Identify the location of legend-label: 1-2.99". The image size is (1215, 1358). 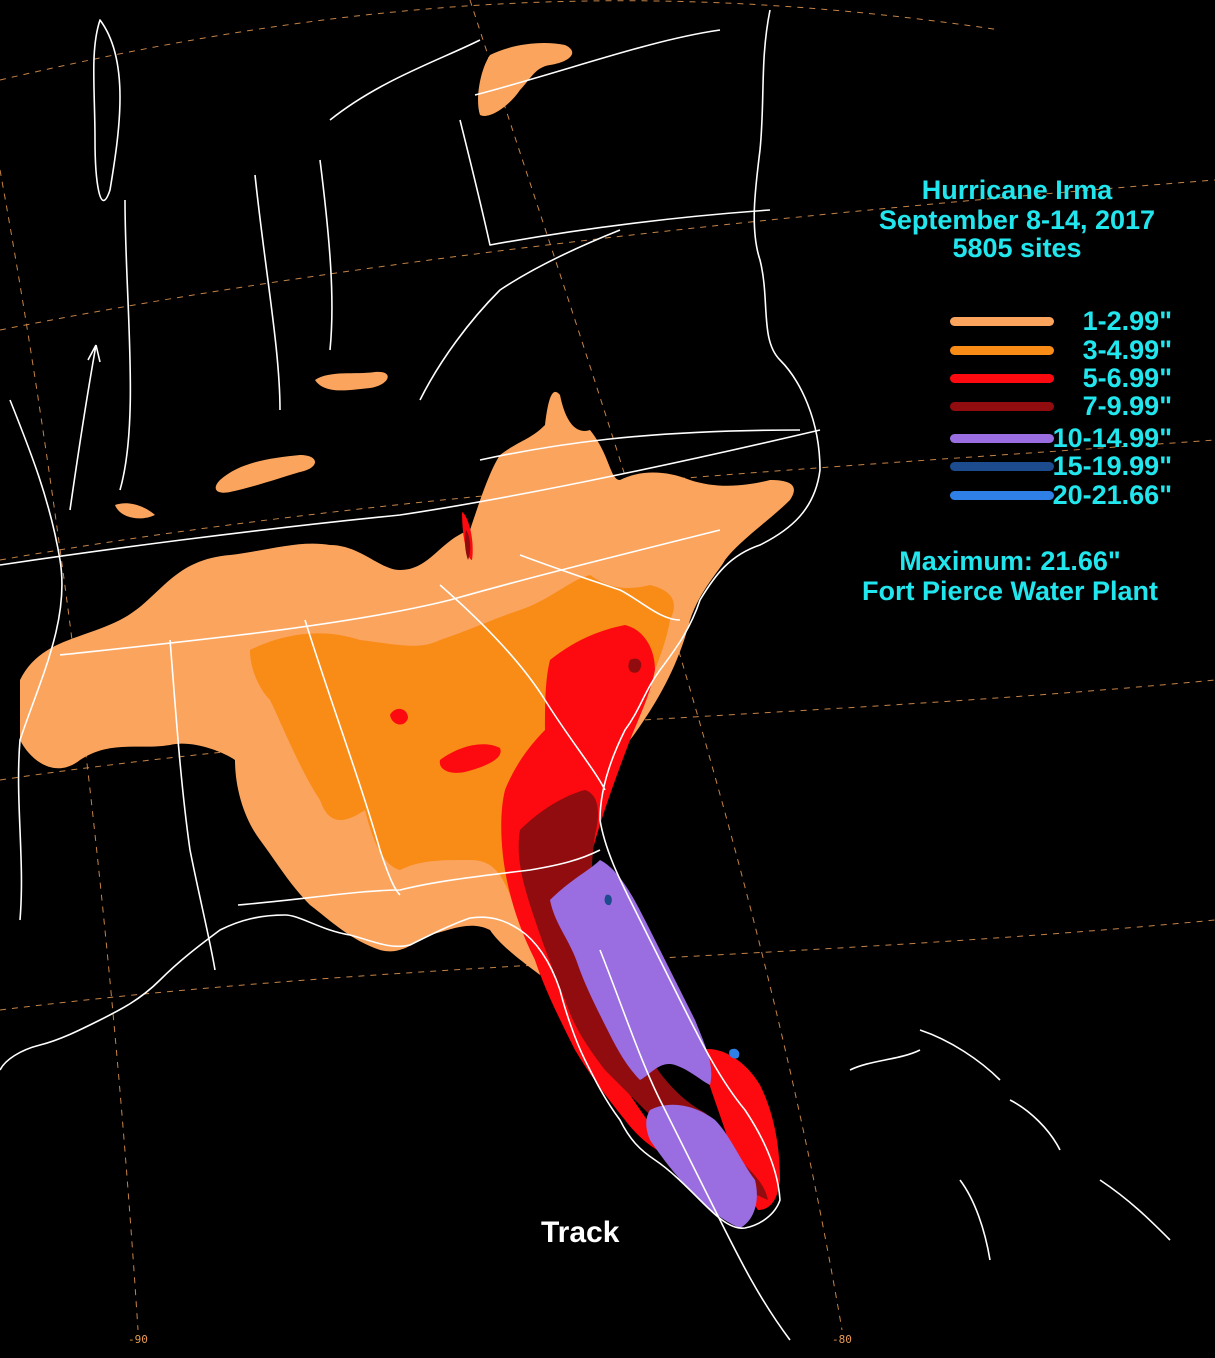
(1127, 321).